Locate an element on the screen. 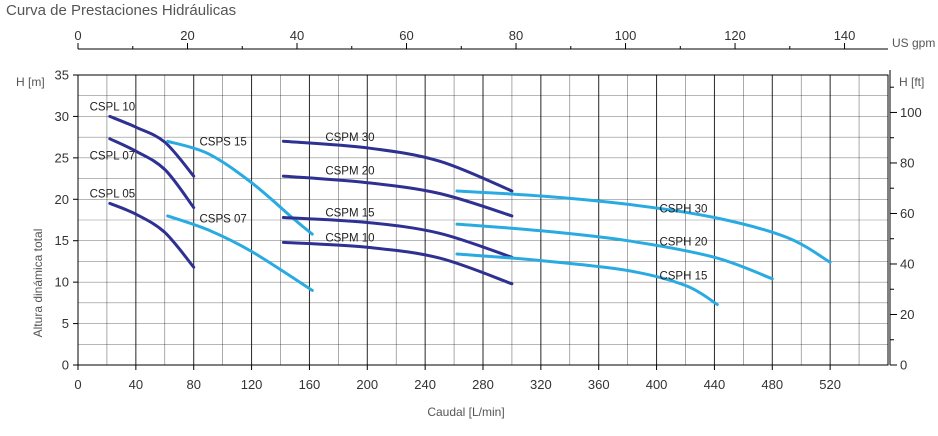 The image size is (938, 436). label-cspm-10: CSPM 10 is located at coordinates (349, 238).